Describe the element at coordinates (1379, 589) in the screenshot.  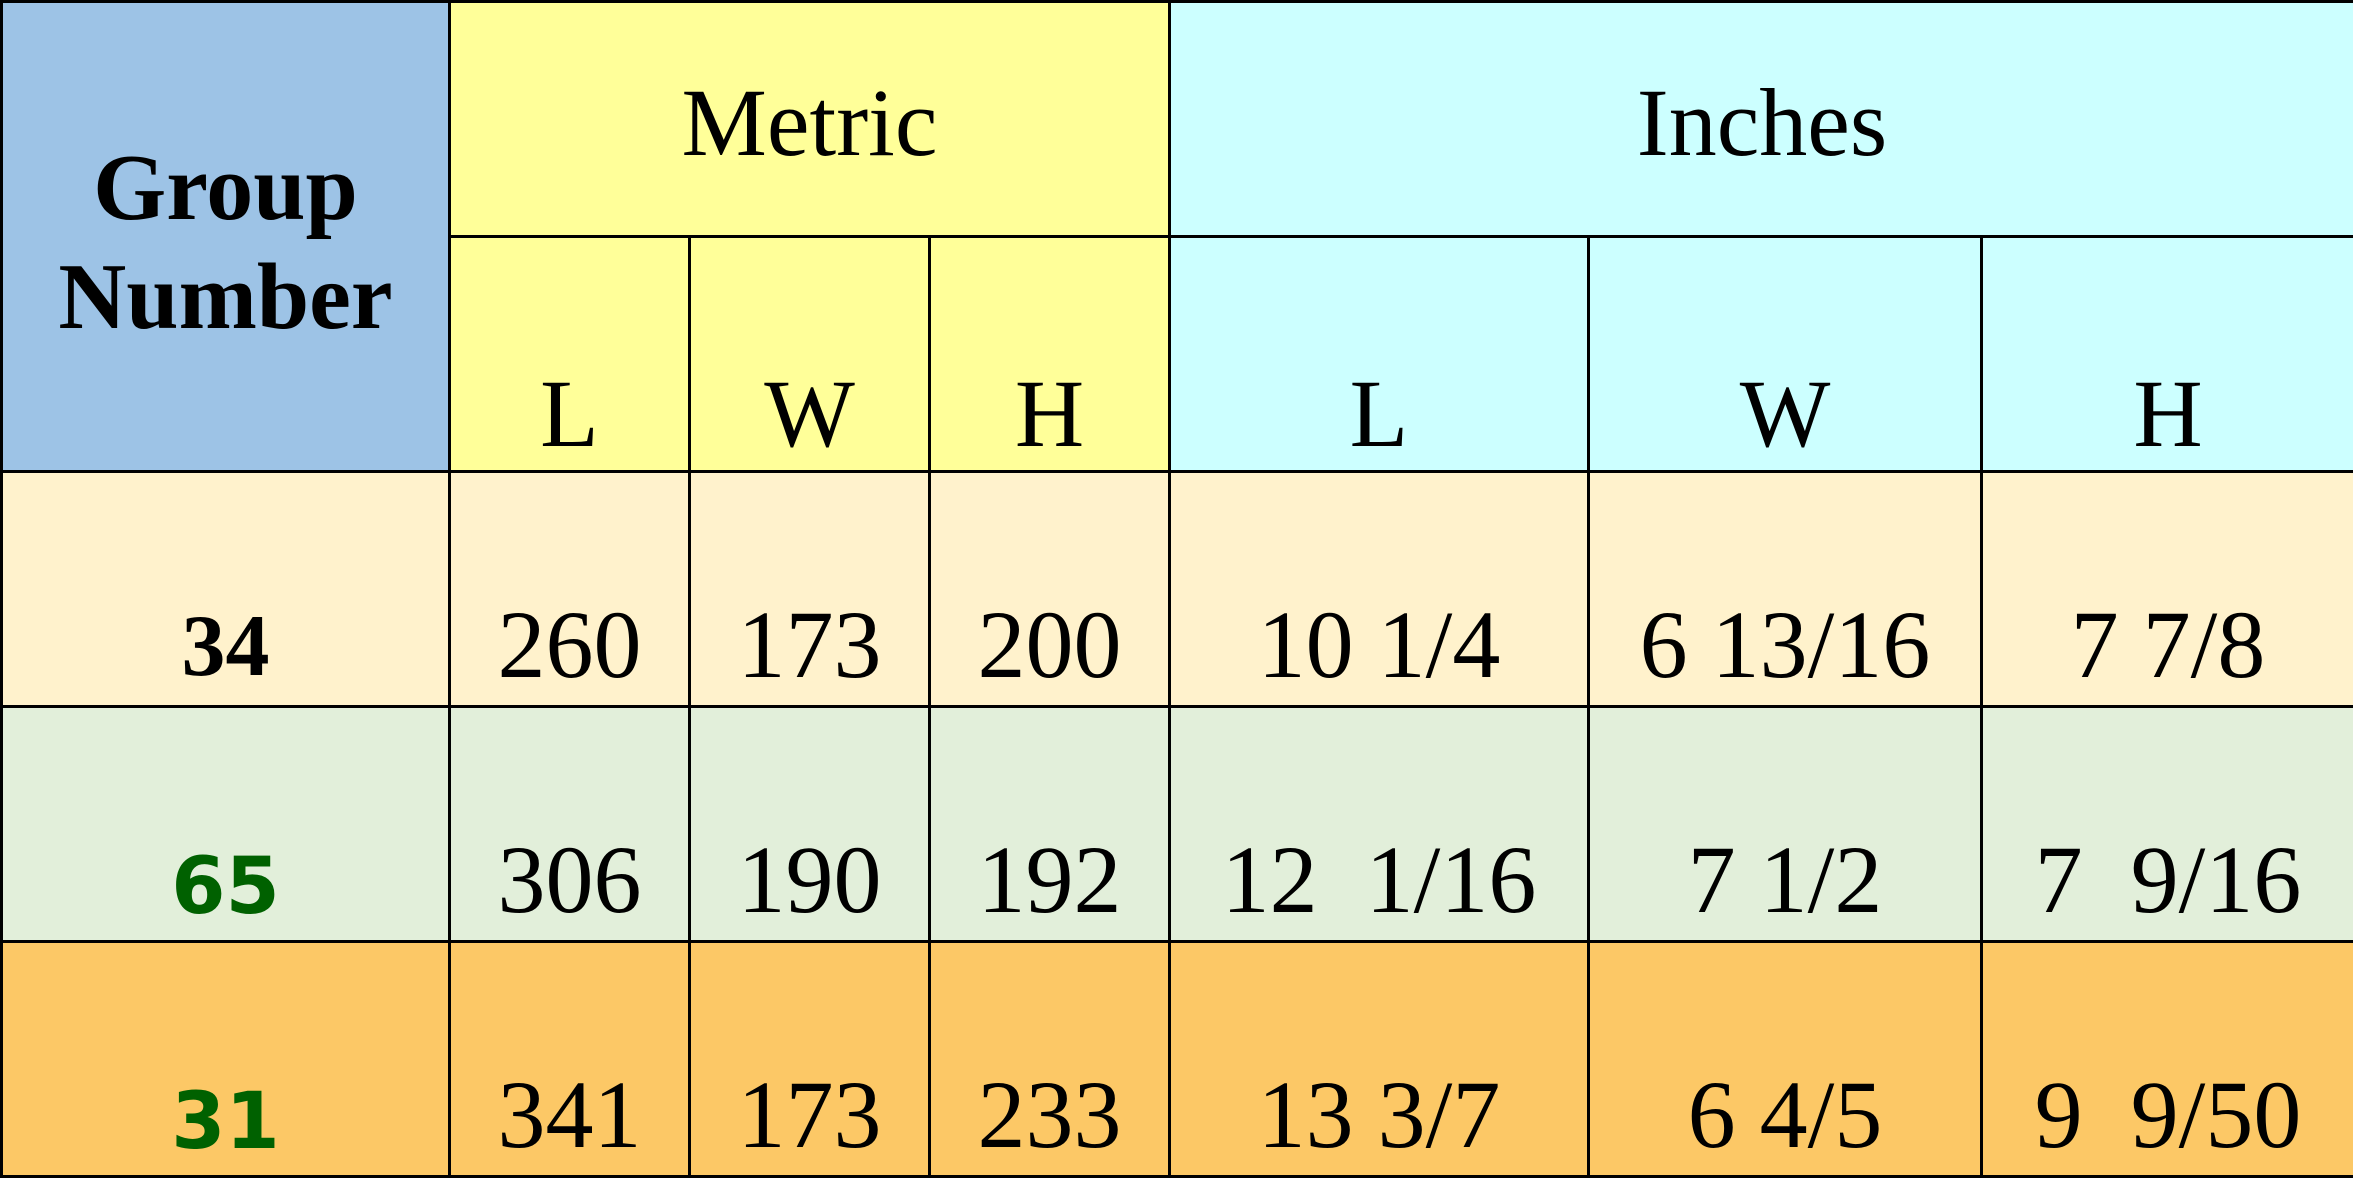
I see `inches-length-cell: 10 1/4` at that location.